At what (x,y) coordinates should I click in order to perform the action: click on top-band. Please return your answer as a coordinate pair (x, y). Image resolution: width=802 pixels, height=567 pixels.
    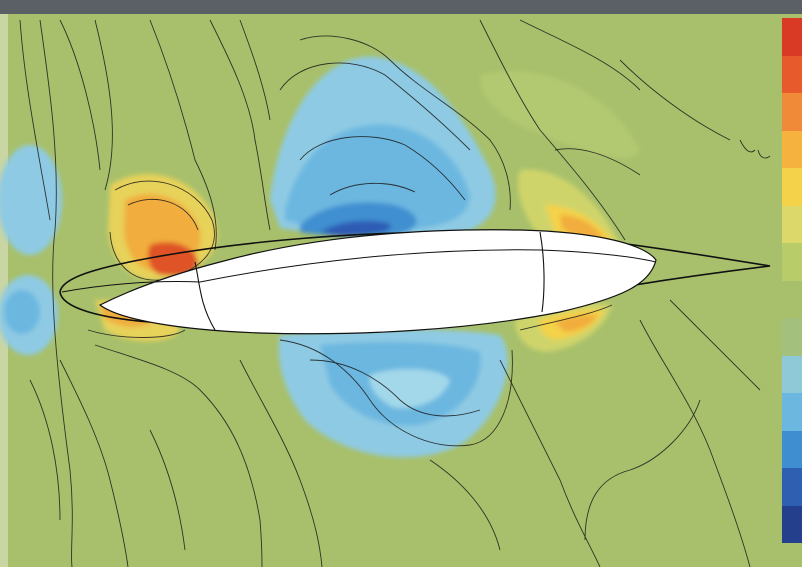
    Looking at the image, I should click on (401, 7).